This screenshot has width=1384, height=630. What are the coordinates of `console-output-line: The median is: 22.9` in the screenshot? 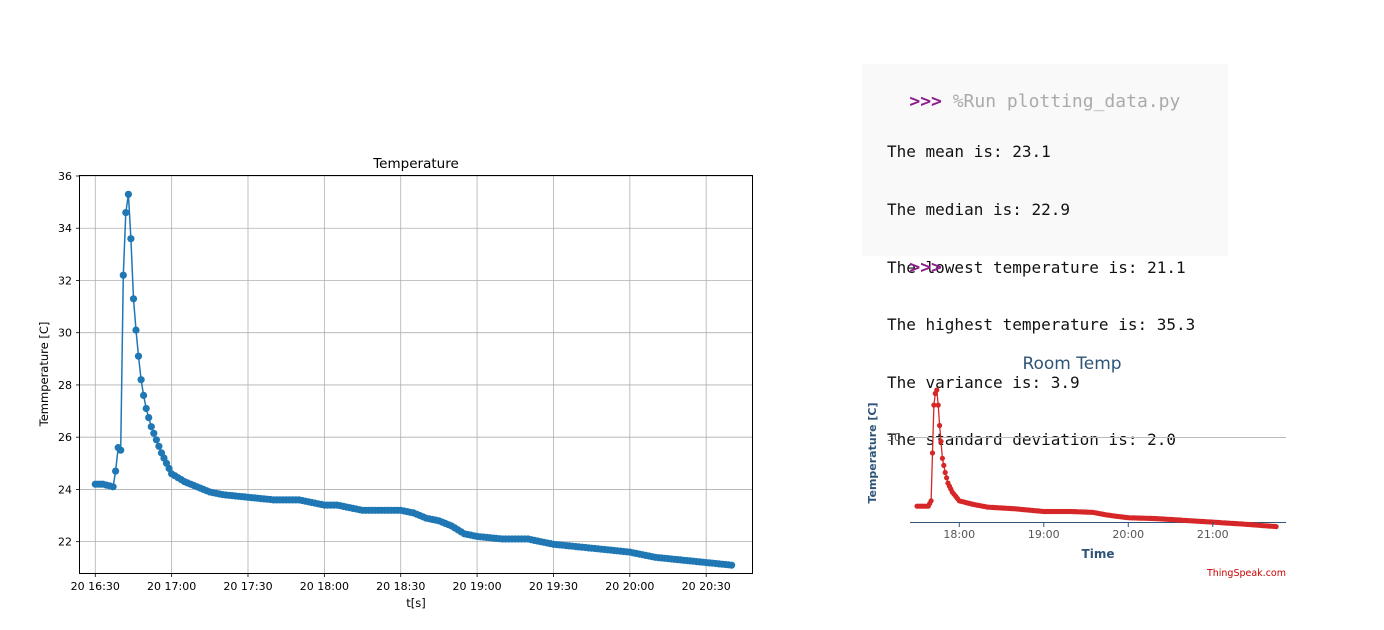 It's located at (979, 210).